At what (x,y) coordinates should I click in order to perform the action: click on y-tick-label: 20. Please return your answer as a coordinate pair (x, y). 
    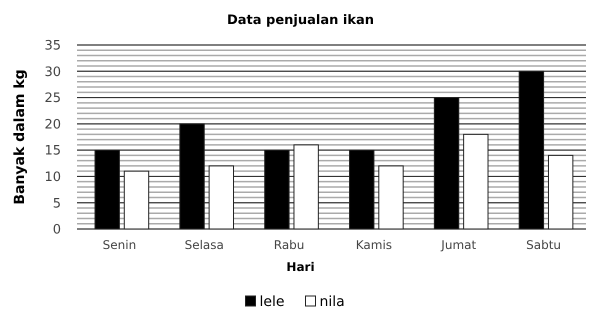
    Looking at the image, I should click on (52, 124).